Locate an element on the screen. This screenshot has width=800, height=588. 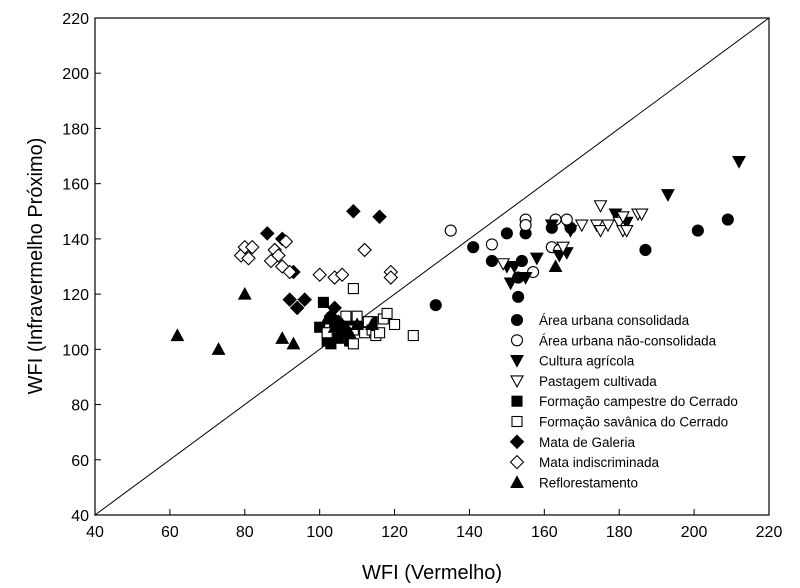
x-tick-label: 140 is located at coordinates (469, 532).